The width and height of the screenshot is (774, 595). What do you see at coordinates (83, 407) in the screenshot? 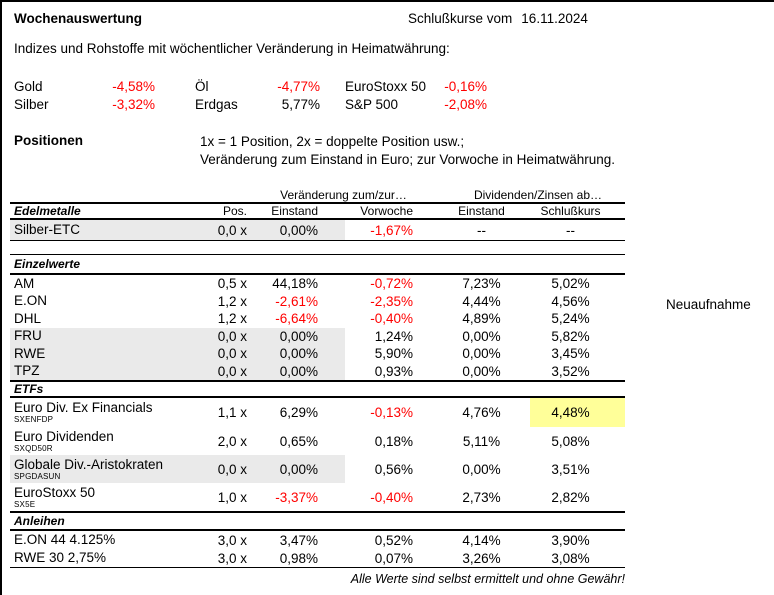
I see `instrument-name: Euro Div. Ex Financials` at bounding box center [83, 407].